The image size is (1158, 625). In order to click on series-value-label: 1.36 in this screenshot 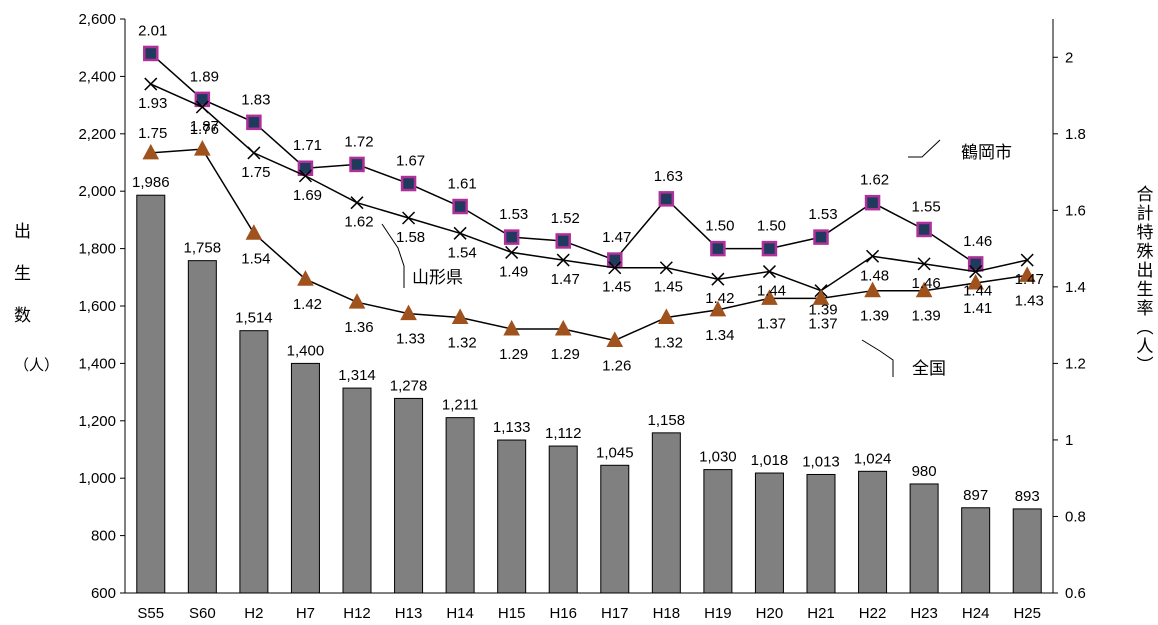, I will do `click(358, 327)`.